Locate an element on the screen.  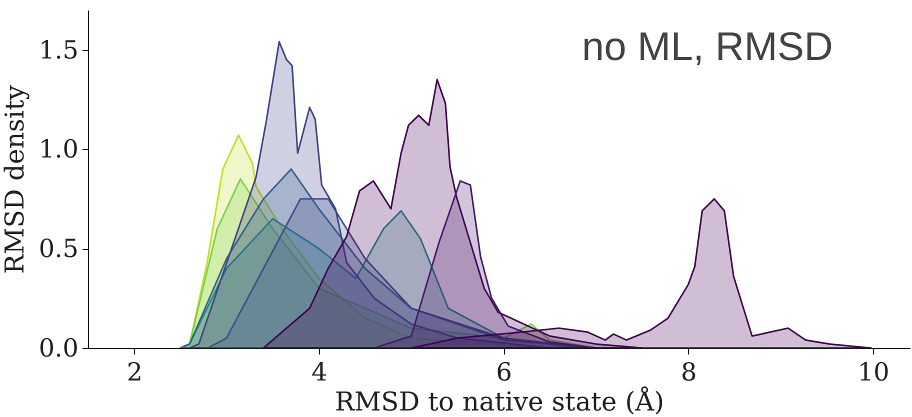
x-tick-label: 6 is located at coordinates (504, 372).